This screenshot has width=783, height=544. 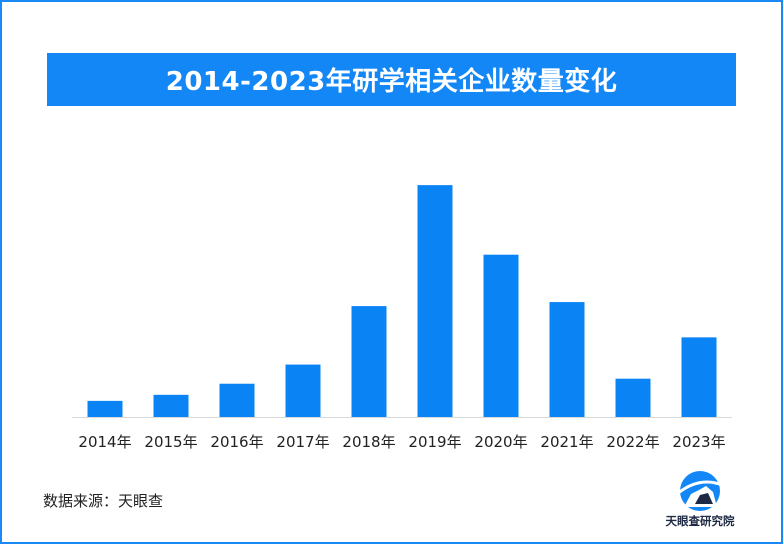 What do you see at coordinates (698, 442) in the screenshot?
I see `x-tick-label: 2023年` at bounding box center [698, 442].